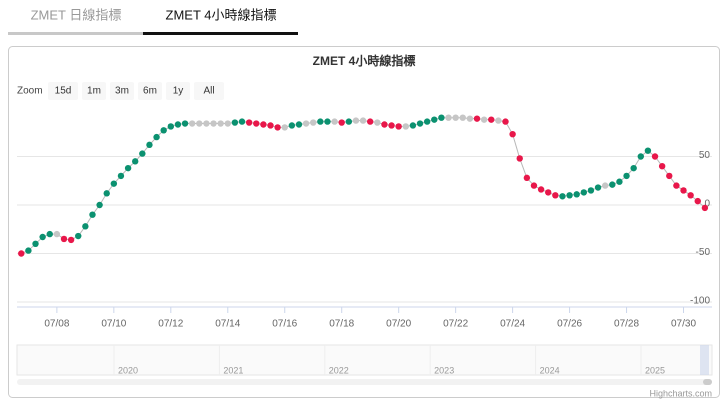 This screenshot has width=728, height=413. I want to click on navigator, so click(364, 360).